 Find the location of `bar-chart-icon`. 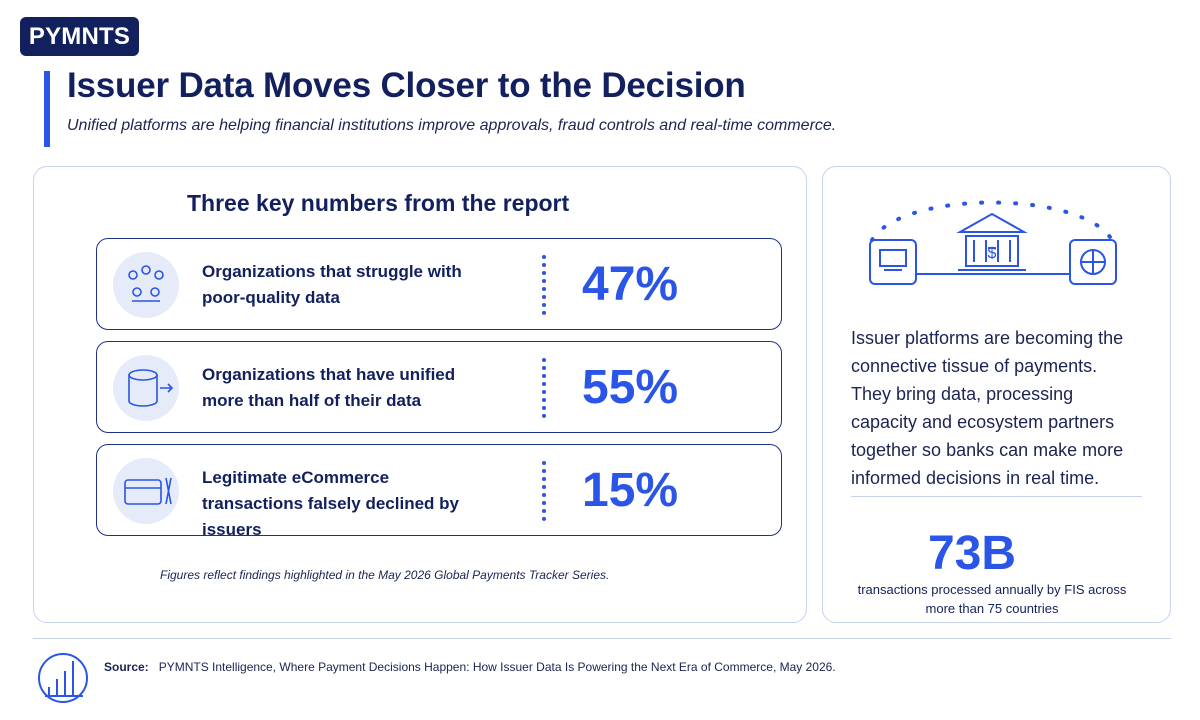

bar-chart-icon is located at coordinates (64, 680).